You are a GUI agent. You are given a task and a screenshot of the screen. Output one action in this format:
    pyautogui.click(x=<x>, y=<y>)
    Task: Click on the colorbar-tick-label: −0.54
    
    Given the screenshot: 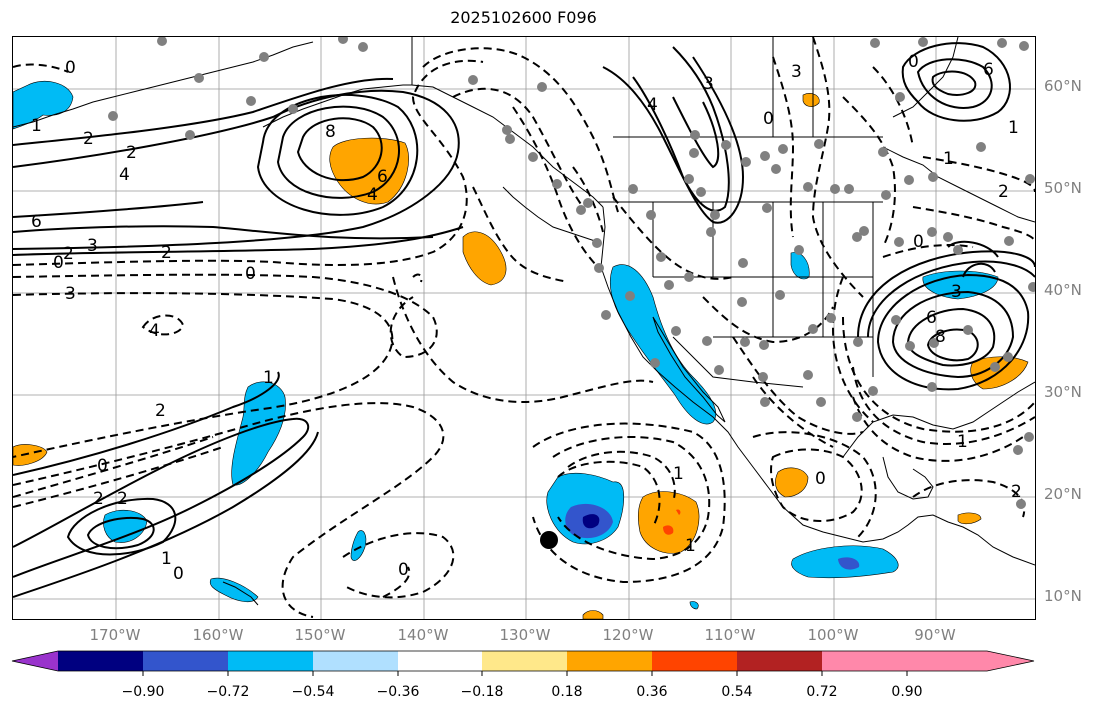 What is the action you would take?
    pyautogui.click(x=313, y=692)
    